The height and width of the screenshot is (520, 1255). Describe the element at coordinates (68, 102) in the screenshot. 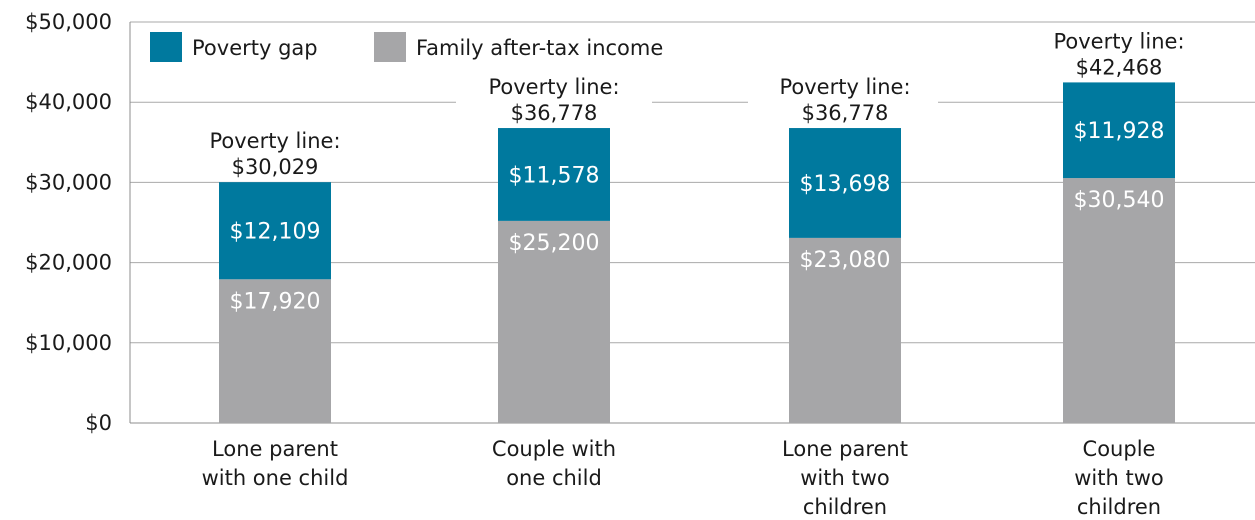

I see `y-tick-label: $40,000` at that location.